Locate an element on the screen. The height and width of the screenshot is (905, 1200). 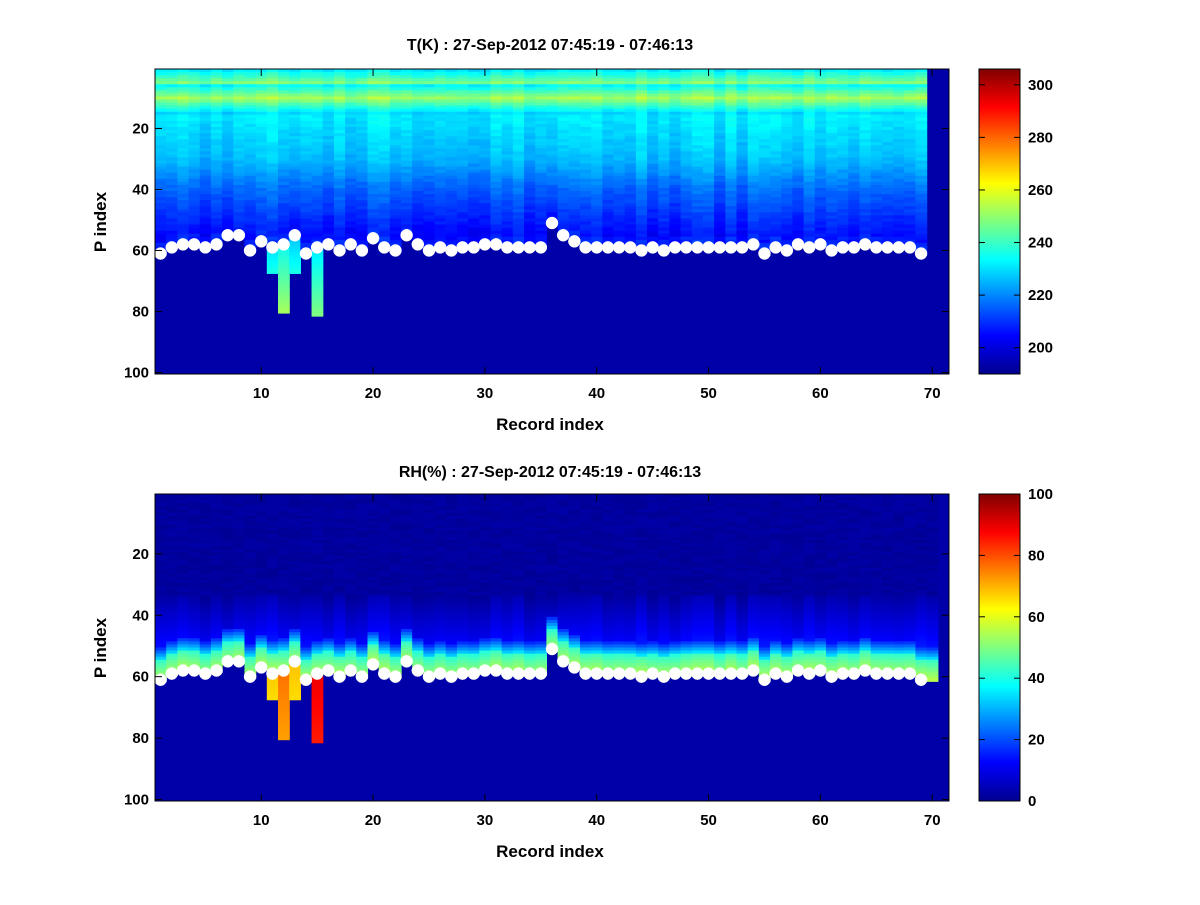
temperature-x-tick-label: 50 is located at coordinates (708, 393).